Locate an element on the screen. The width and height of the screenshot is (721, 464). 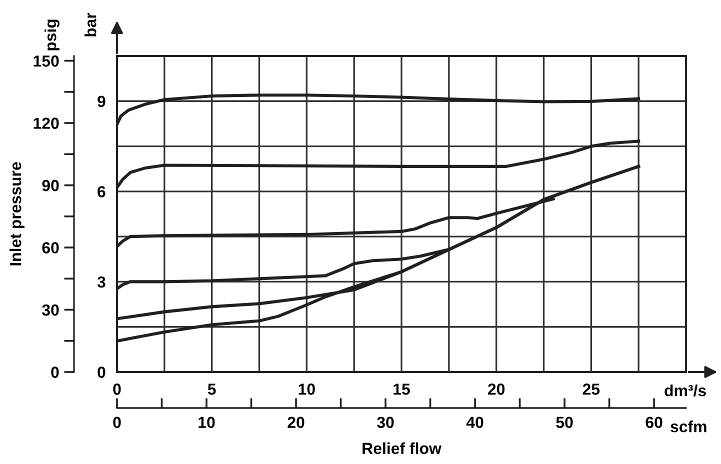
x-tick-label: 20 is located at coordinates (496, 389).